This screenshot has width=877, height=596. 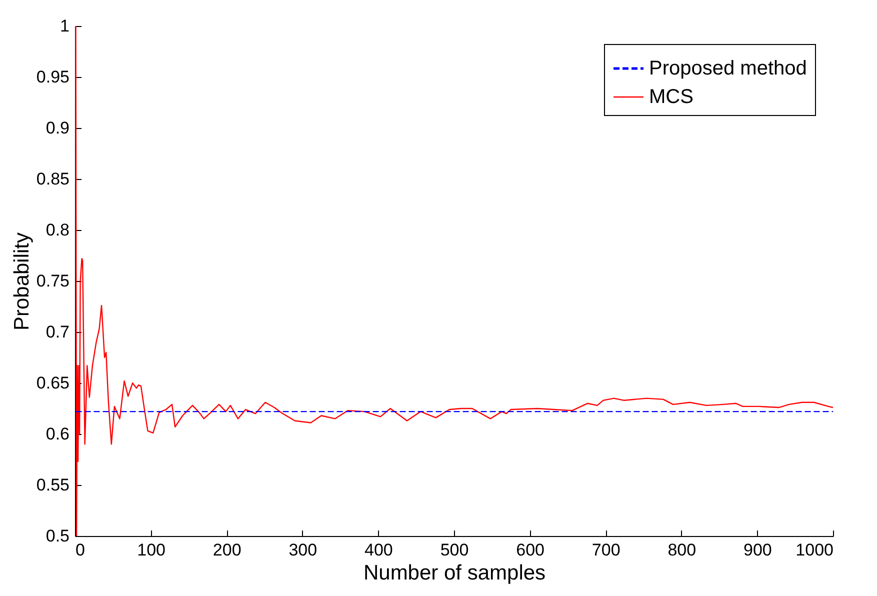 I want to click on y-axis-title: Probability, so click(x=22, y=281).